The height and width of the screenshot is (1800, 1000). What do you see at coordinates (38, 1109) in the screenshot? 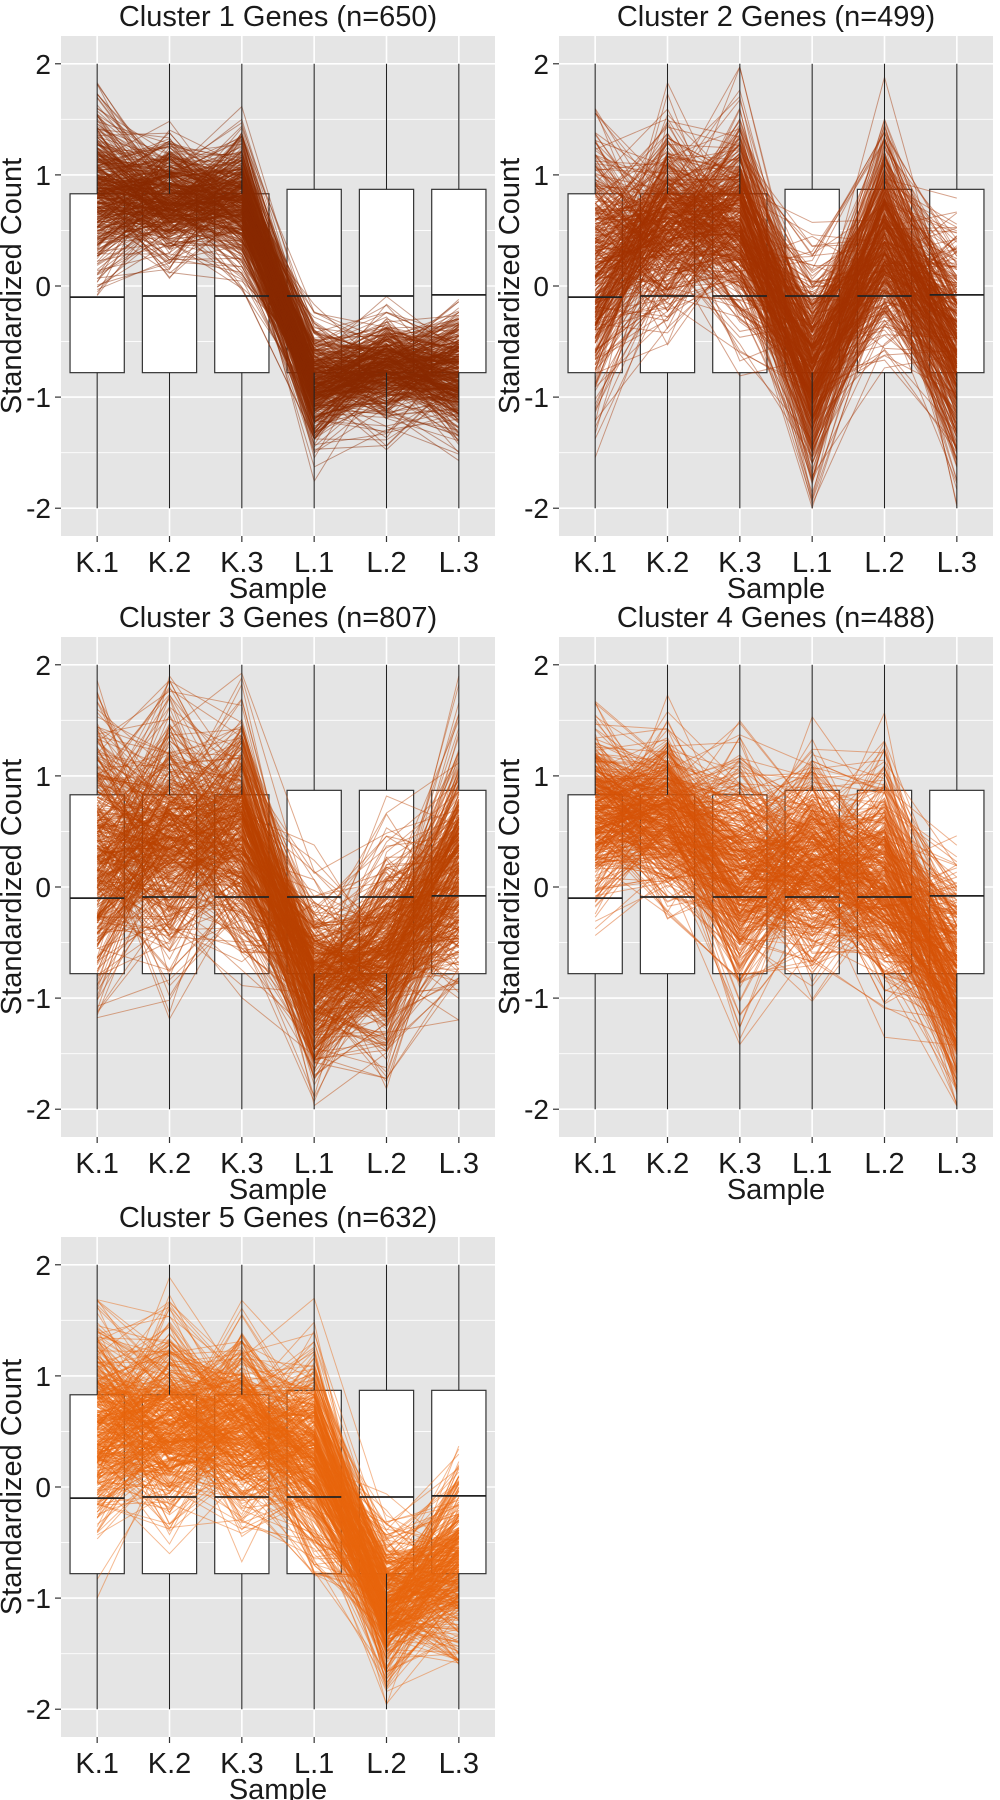
I see `y-tick-label: -2` at bounding box center [38, 1109].